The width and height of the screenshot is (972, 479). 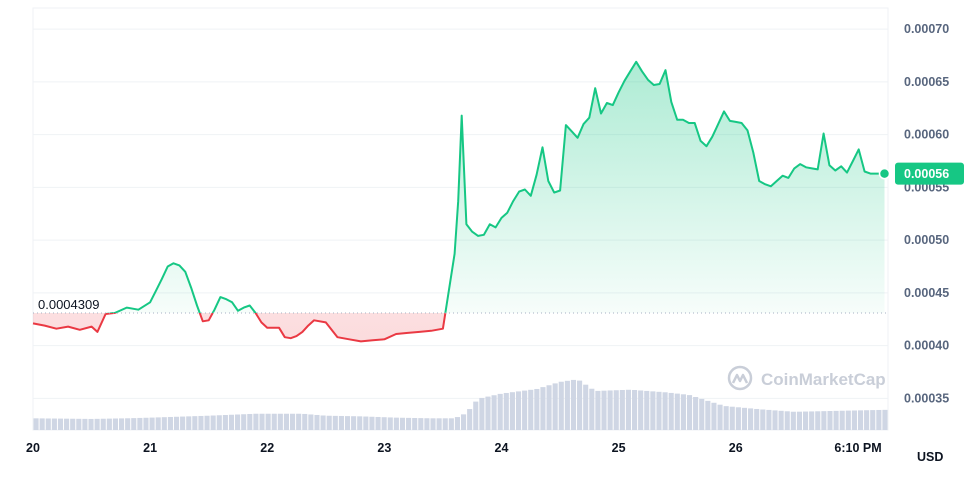 I want to click on y-tick-label: 0.00050, so click(x=926, y=240).